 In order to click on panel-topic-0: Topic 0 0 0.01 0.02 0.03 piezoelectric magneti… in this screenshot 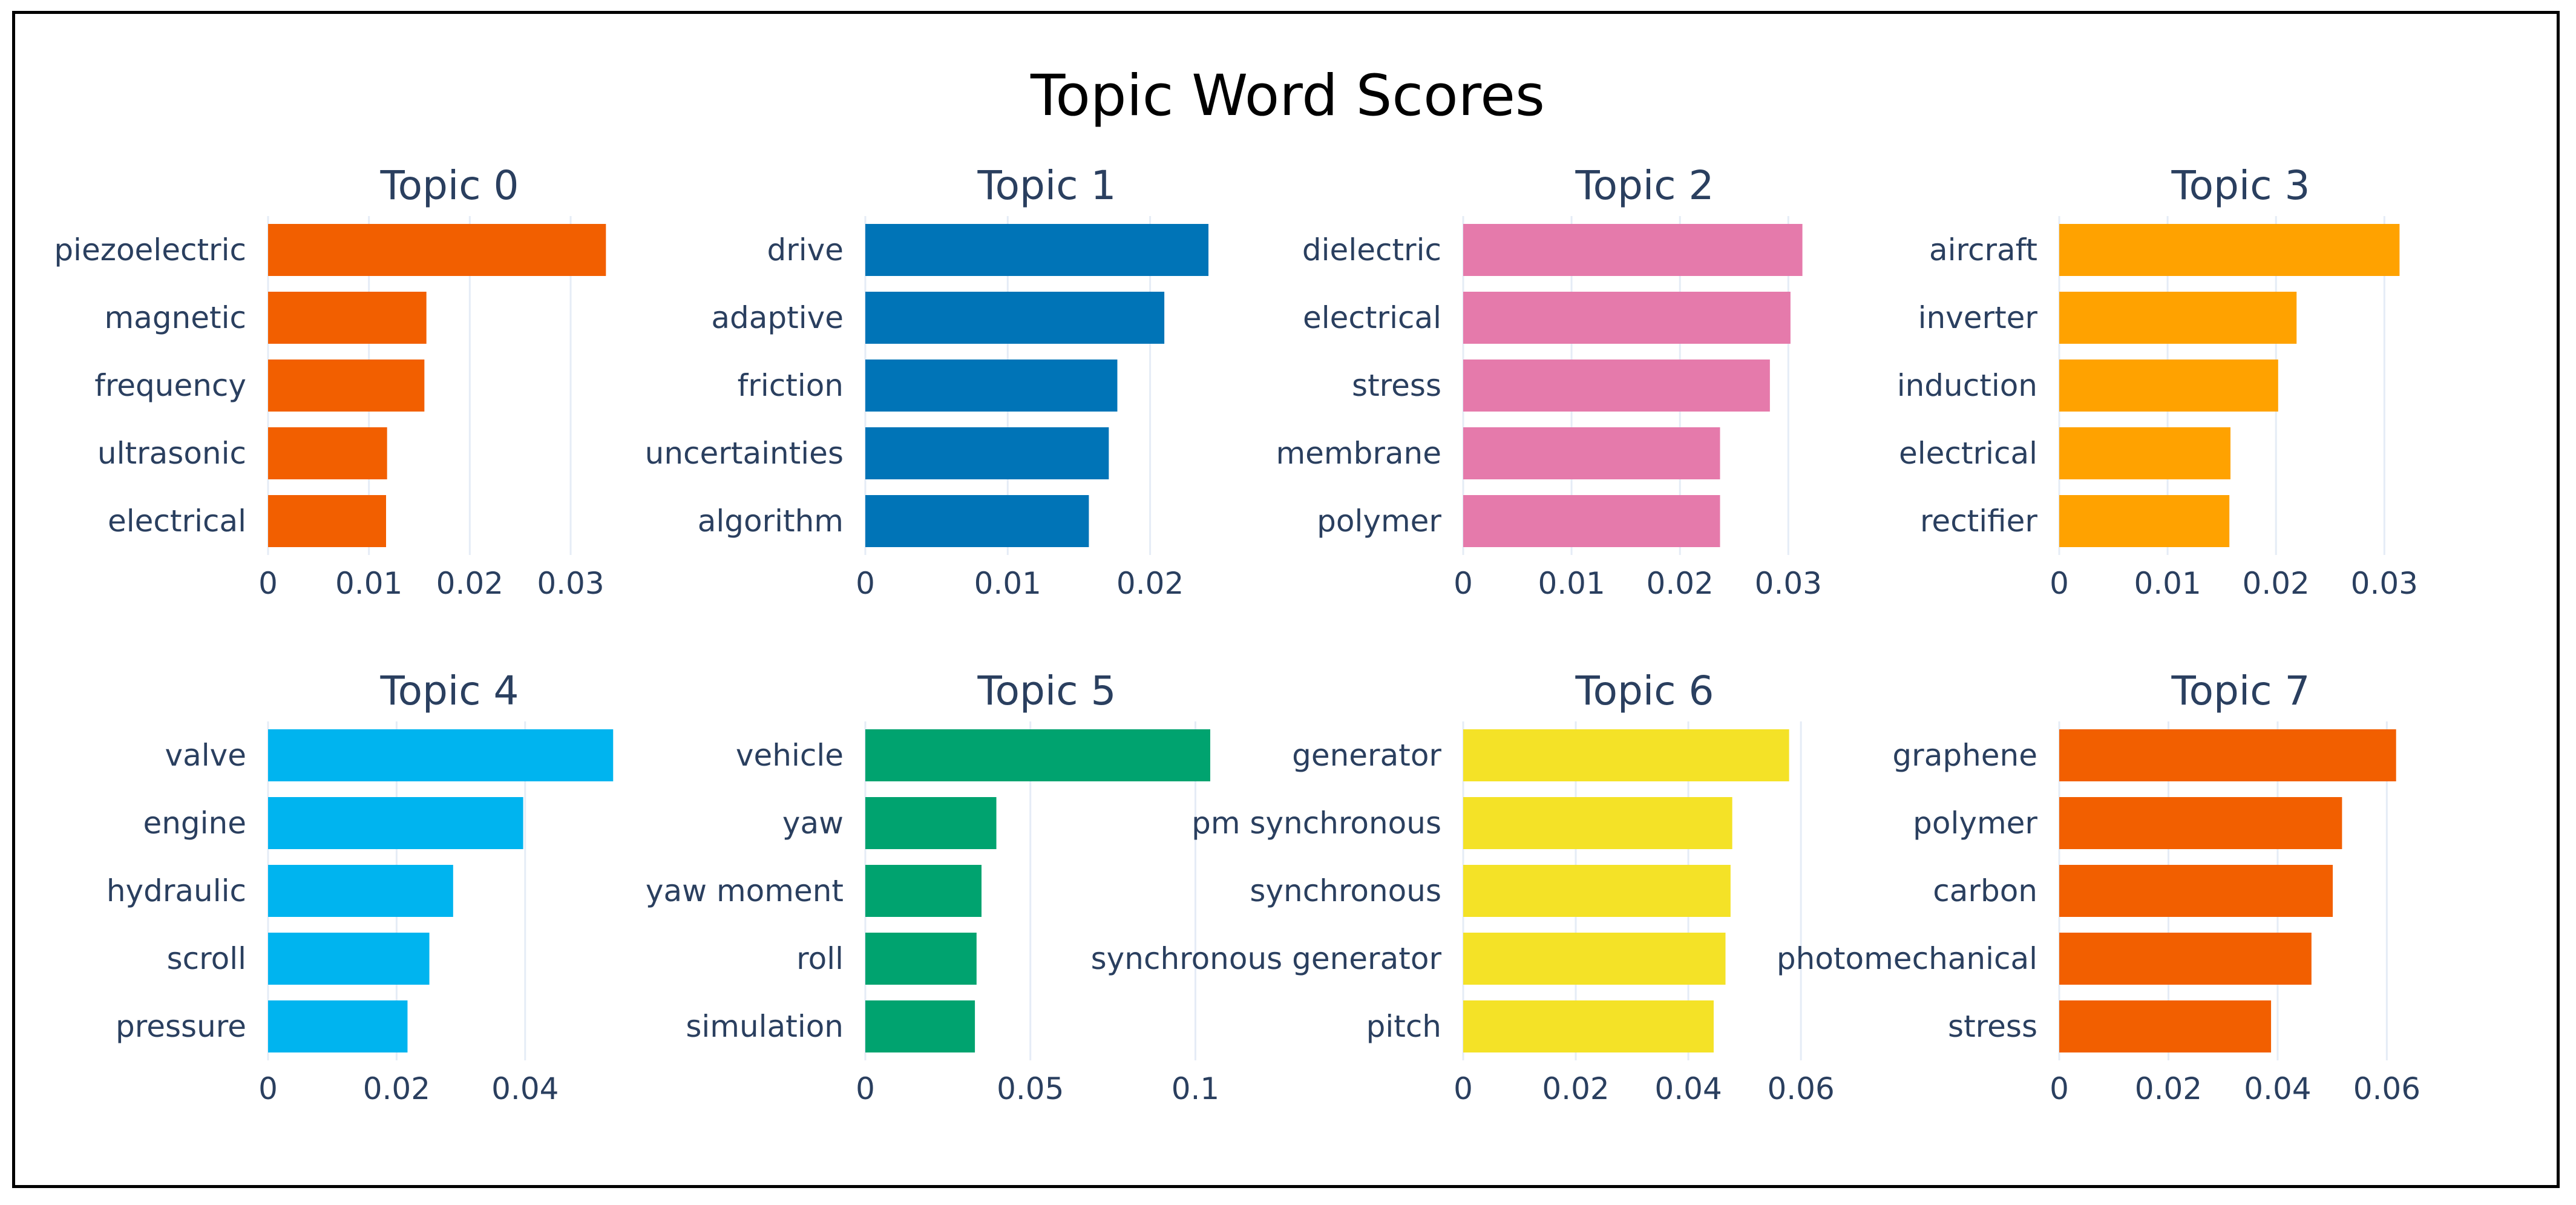, I will do `click(330, 381)`.